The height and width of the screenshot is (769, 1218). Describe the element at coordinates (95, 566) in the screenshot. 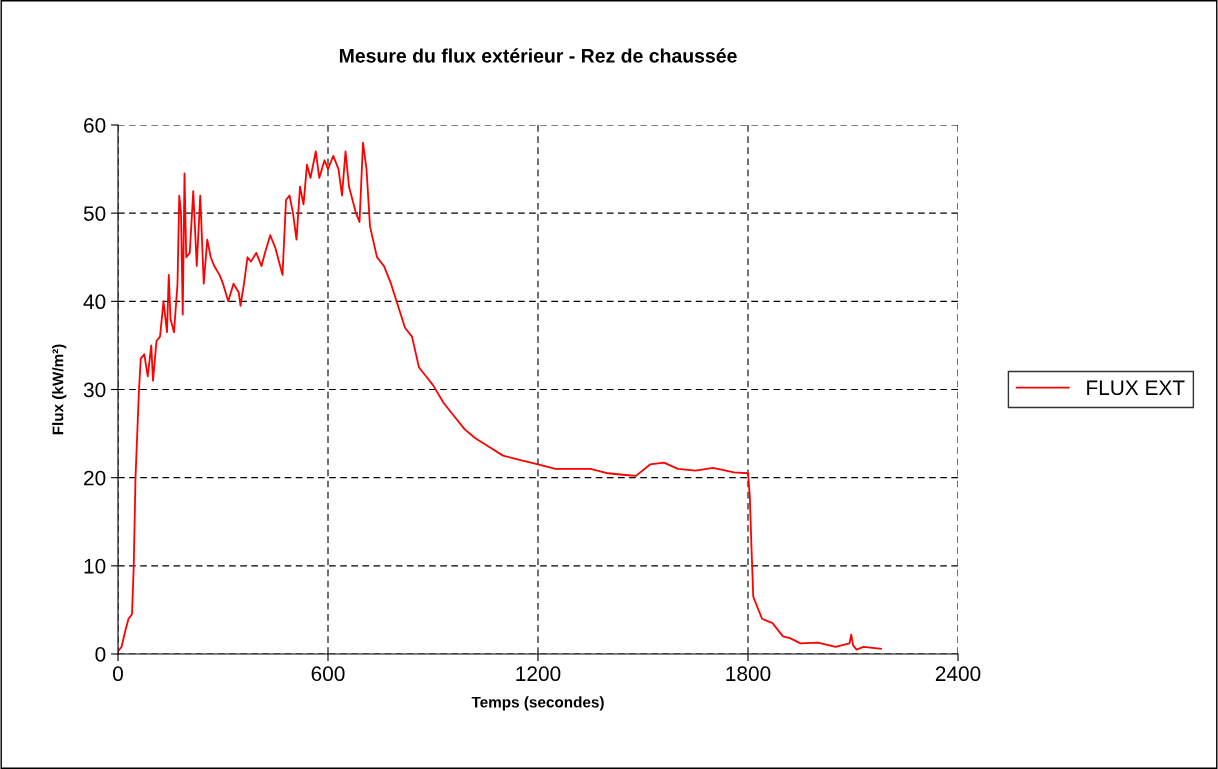

I see `y-tick-label: 10` at that location.